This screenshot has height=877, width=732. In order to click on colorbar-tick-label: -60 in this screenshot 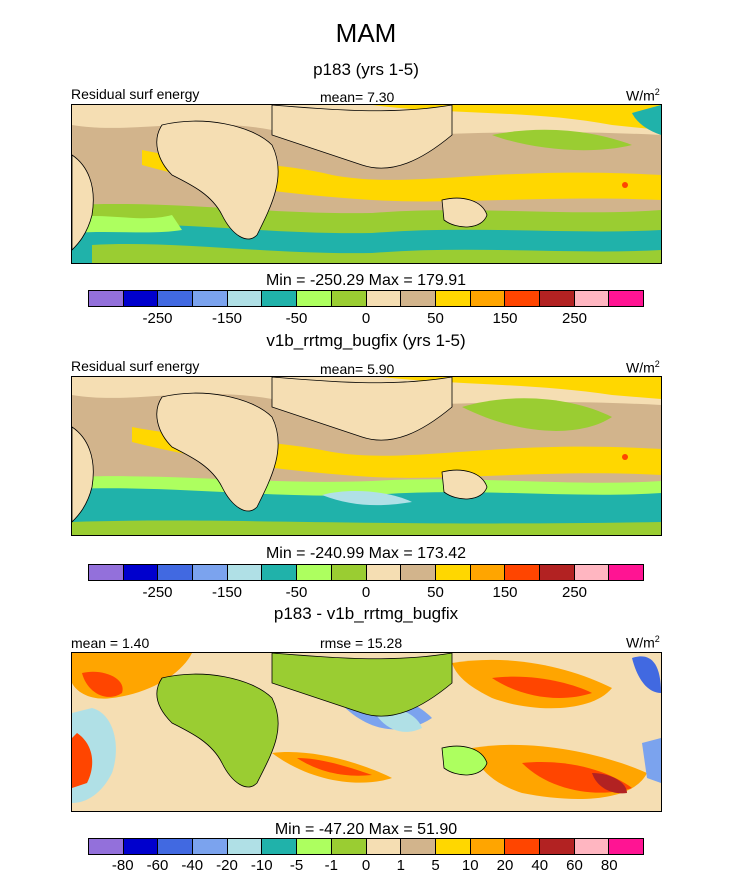, I will do `click(157, 865)`.